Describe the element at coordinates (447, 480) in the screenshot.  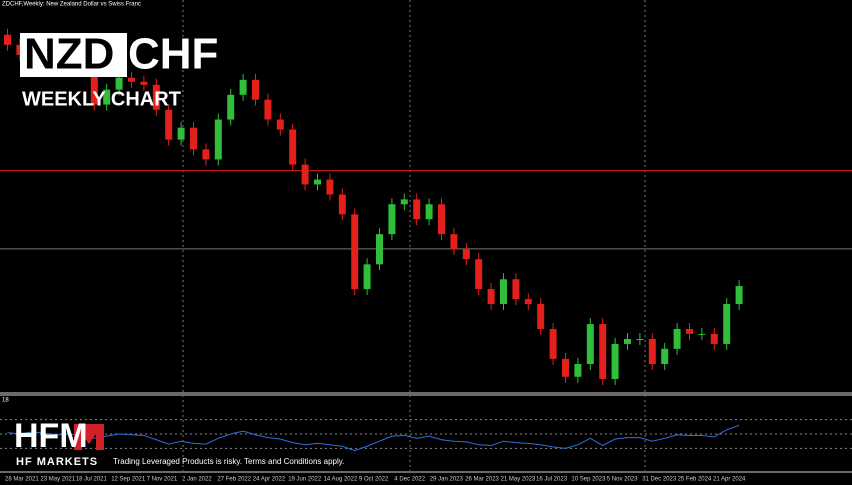
I see `x-tick-label: 29 Jan 2023` at that location.